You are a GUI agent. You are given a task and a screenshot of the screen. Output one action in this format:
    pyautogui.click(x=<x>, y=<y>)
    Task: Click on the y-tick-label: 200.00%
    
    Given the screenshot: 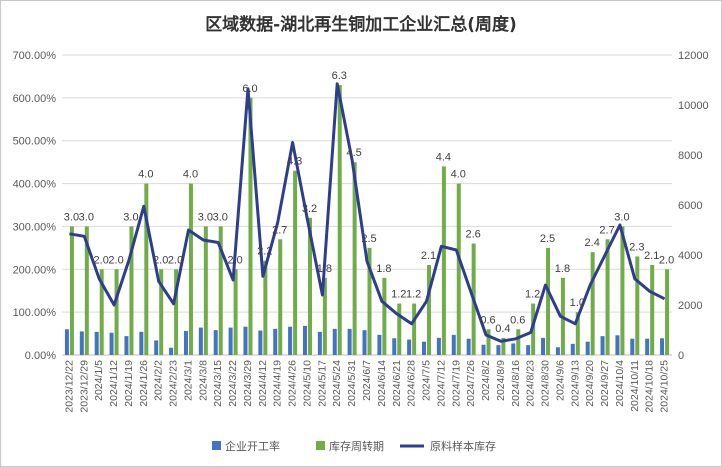 What is the action you would take?
    pyautogui.click(x=35, y=270)
    